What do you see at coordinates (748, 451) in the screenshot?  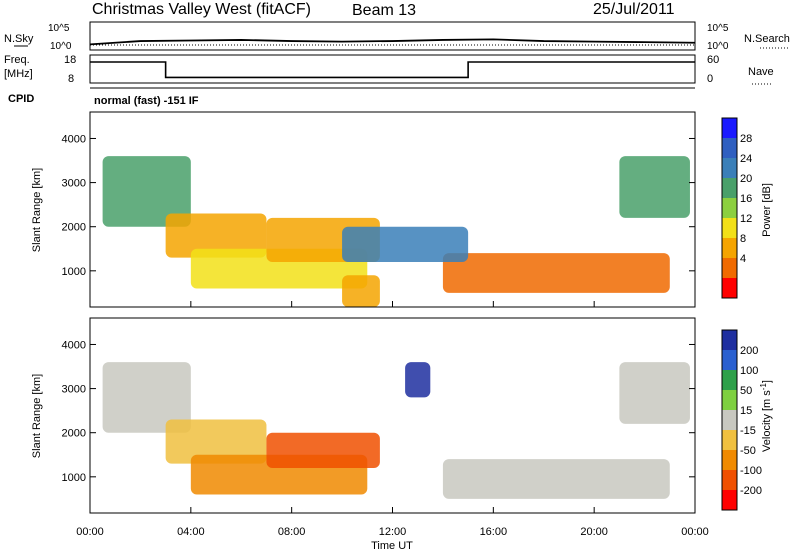 I see `velocity-colorbar-tick-5: -50` at bounding box center [748, 451].